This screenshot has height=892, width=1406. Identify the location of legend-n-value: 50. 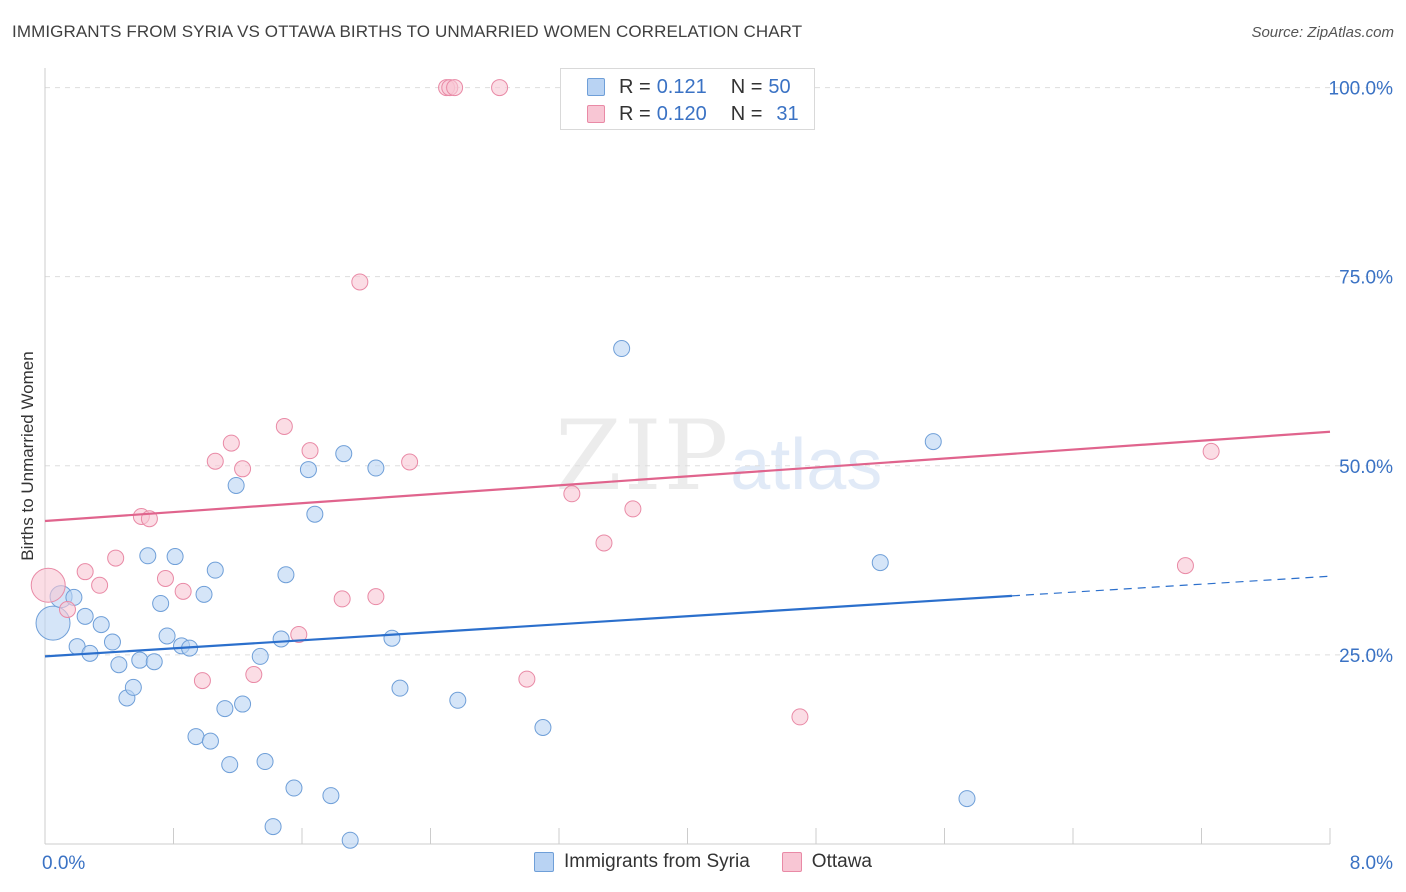
(779, 86).